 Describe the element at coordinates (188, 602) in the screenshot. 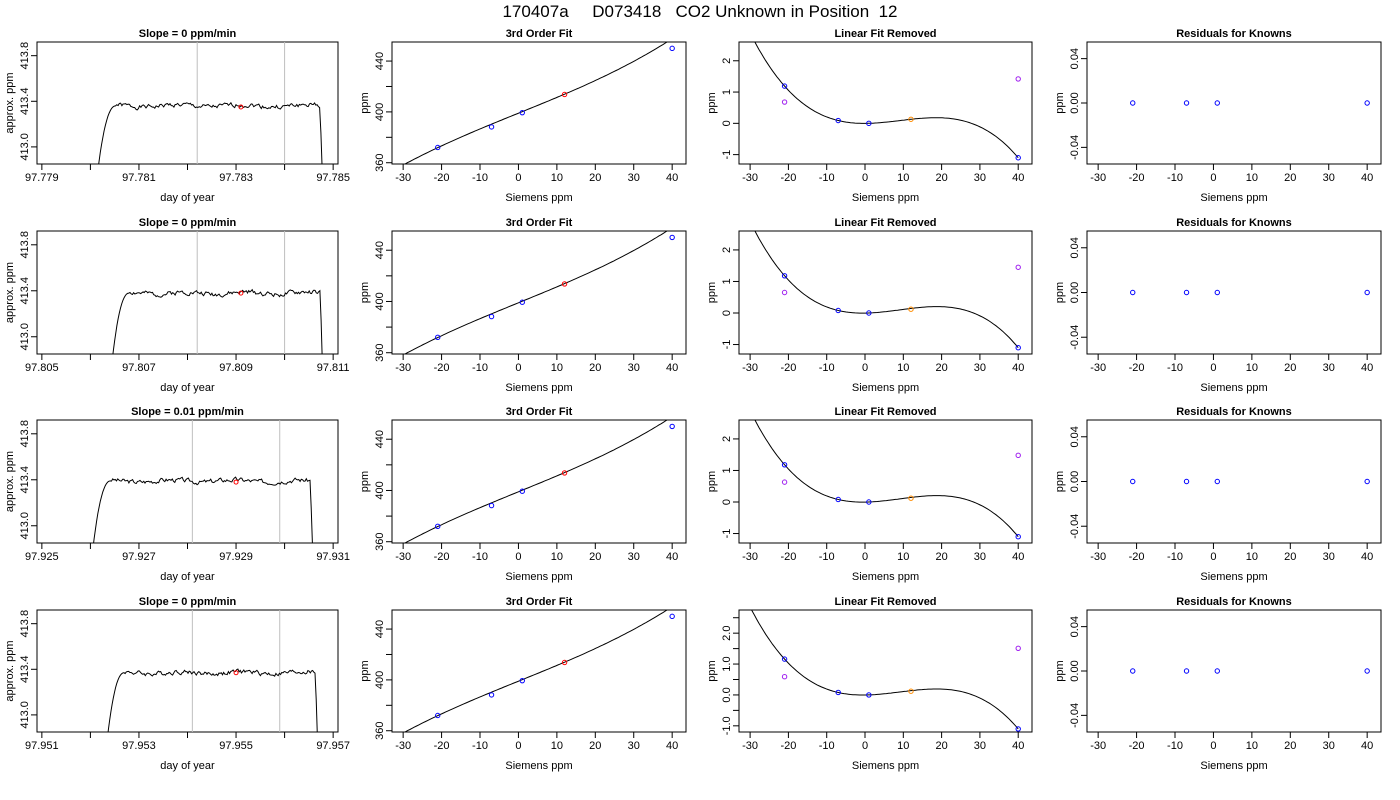

I see `panel-title: Slope = 0 ppm/min` at that location.